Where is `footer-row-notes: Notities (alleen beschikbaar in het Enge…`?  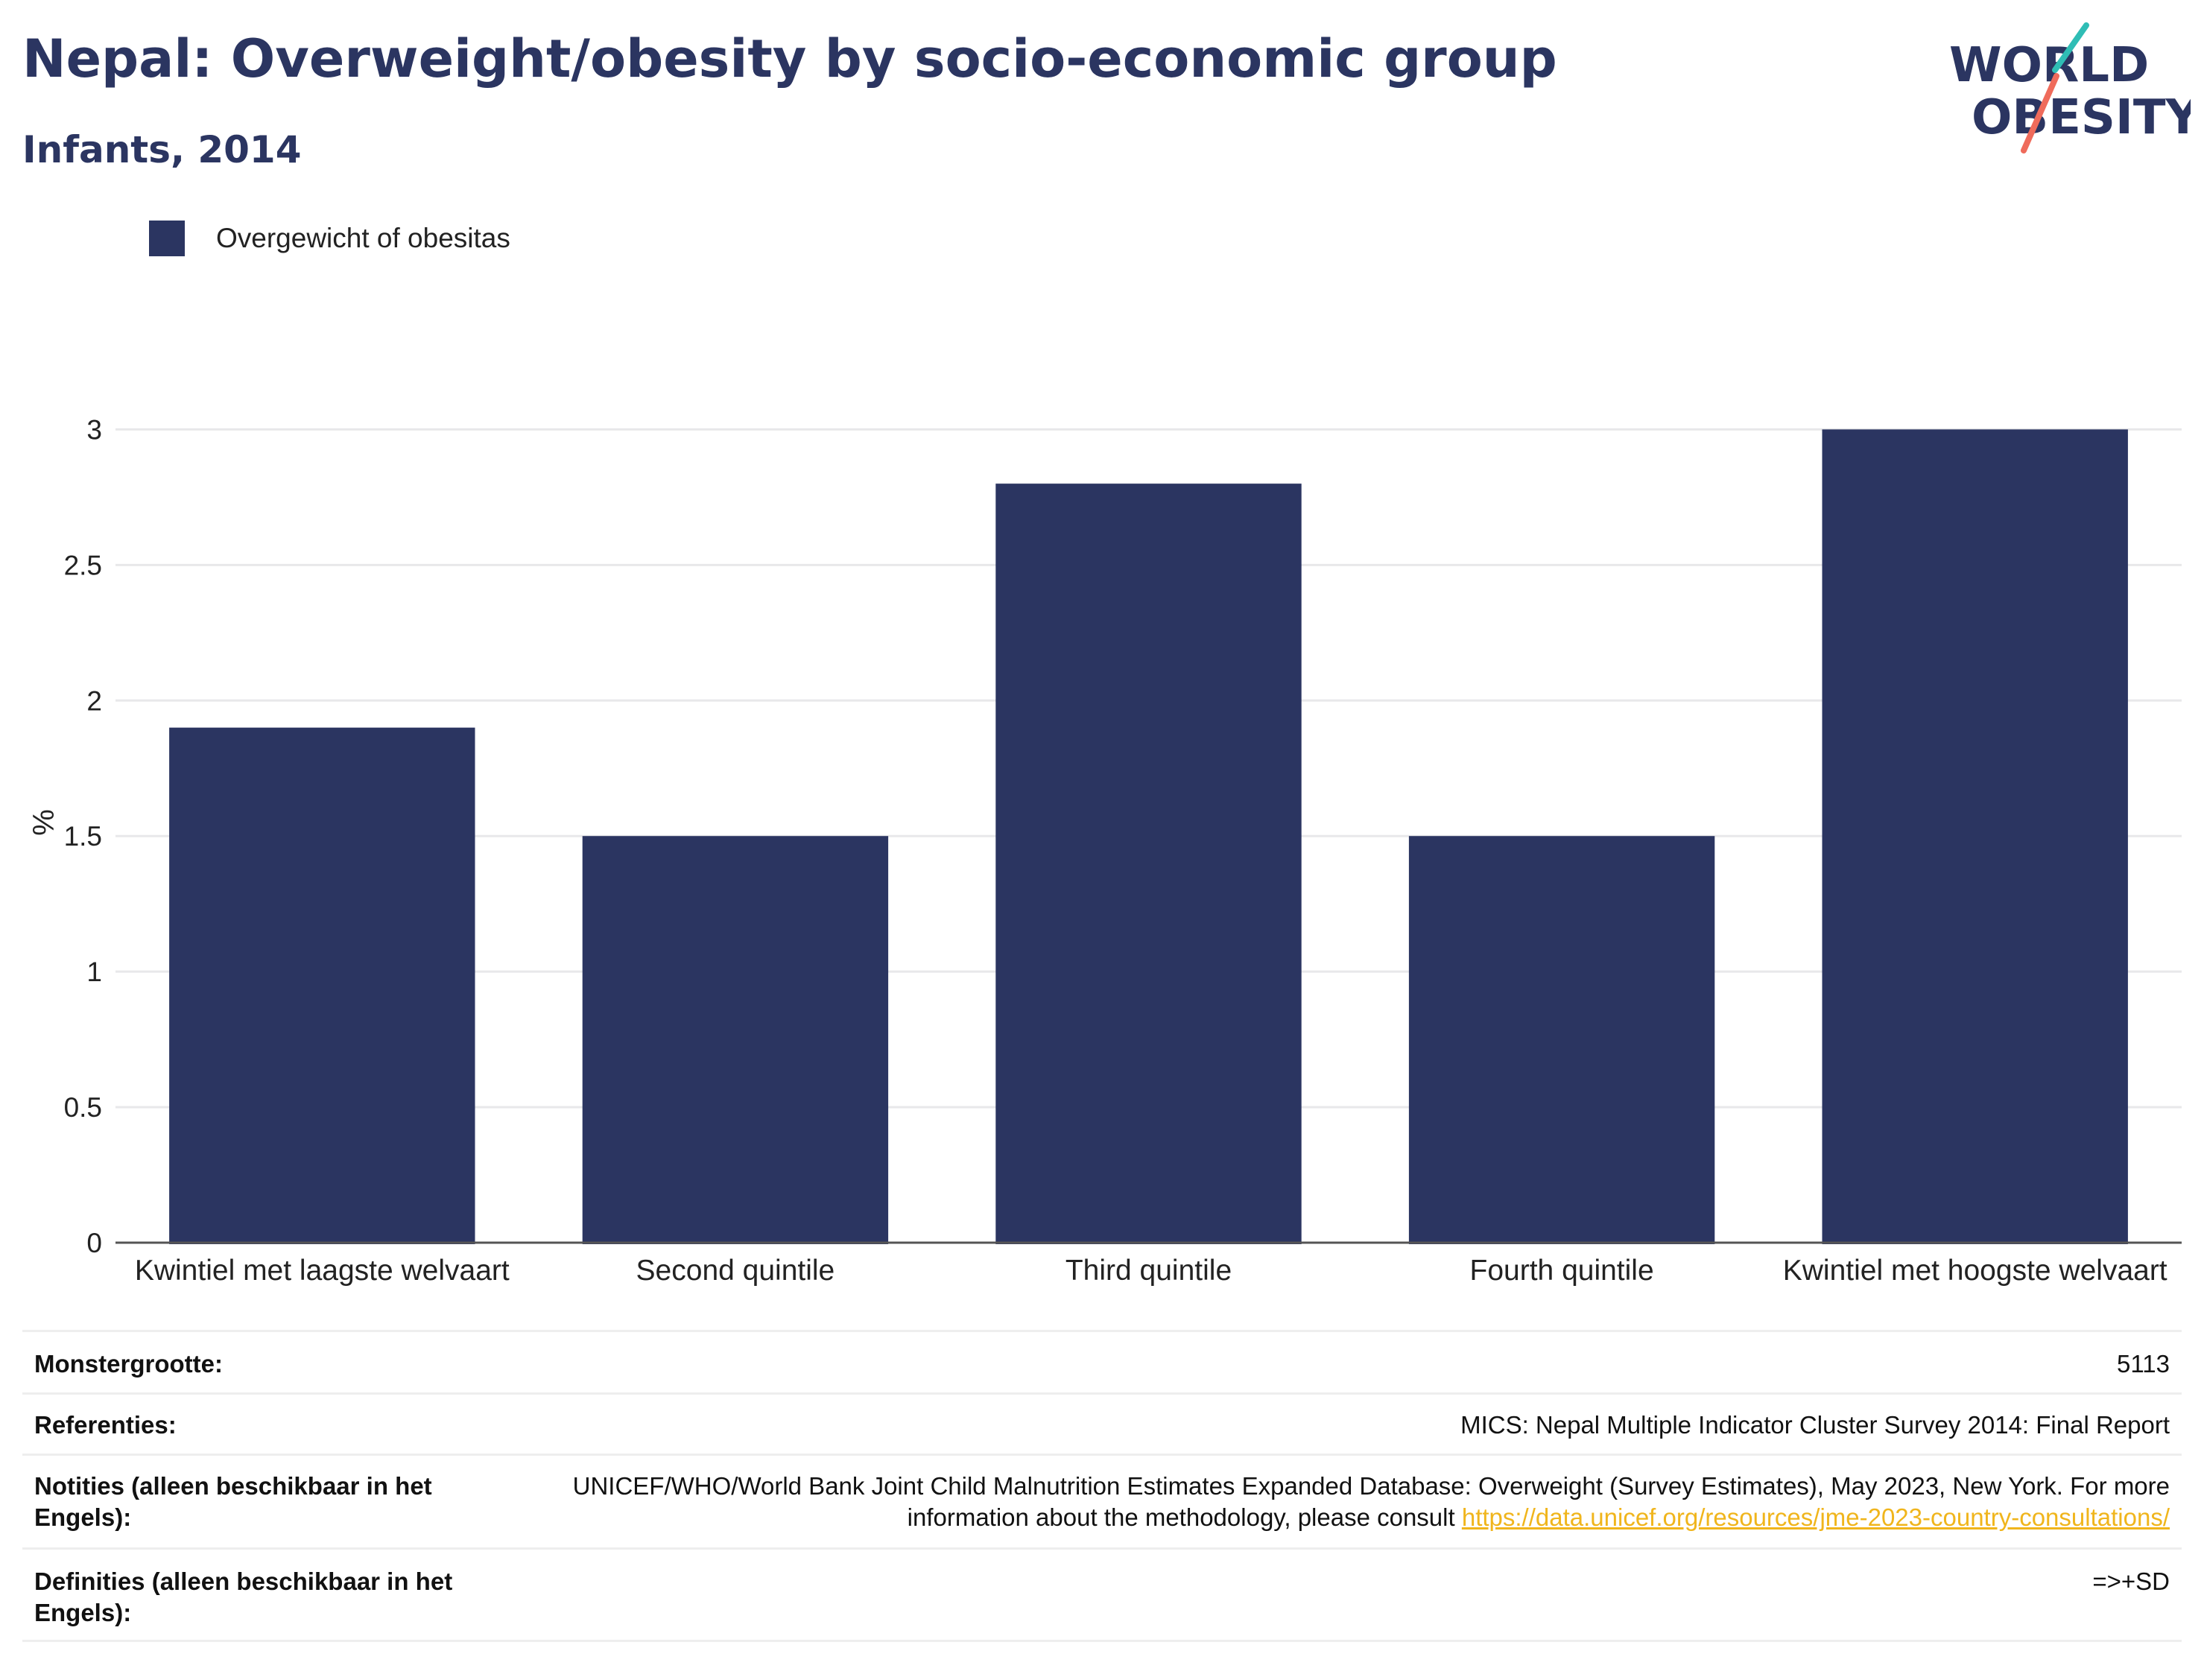
footer-row-notes: Notities (alleen beschikbaar in het Enge… is located at coordinates (1102, 1503).